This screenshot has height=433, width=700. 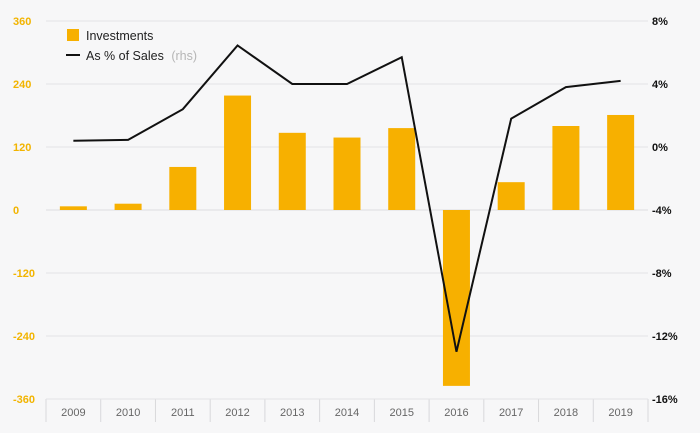 I want to click on x-tick-label: 2018, so click(x=566, y=413).